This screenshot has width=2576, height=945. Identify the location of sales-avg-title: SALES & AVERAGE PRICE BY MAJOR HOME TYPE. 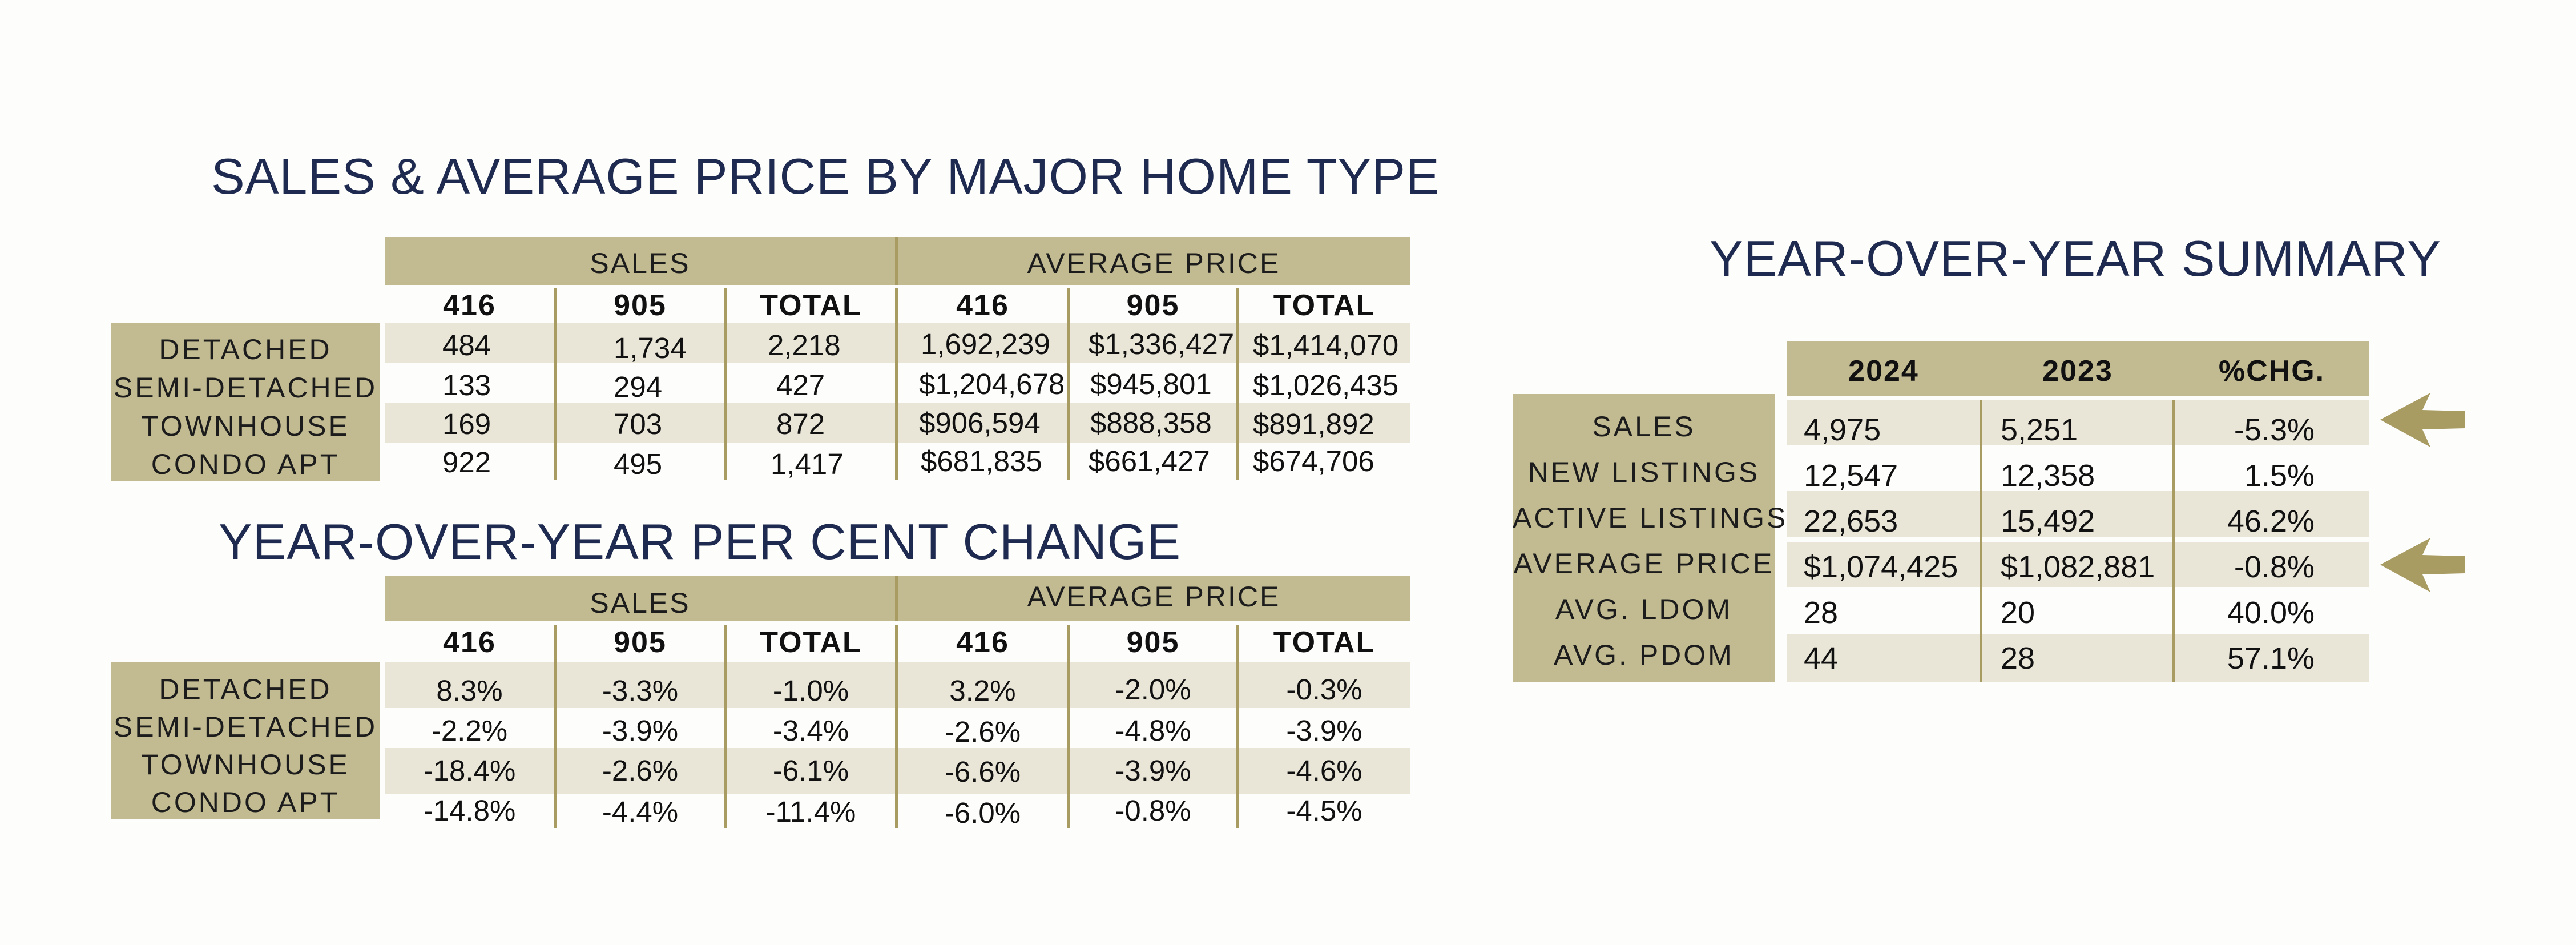
(826, 176).